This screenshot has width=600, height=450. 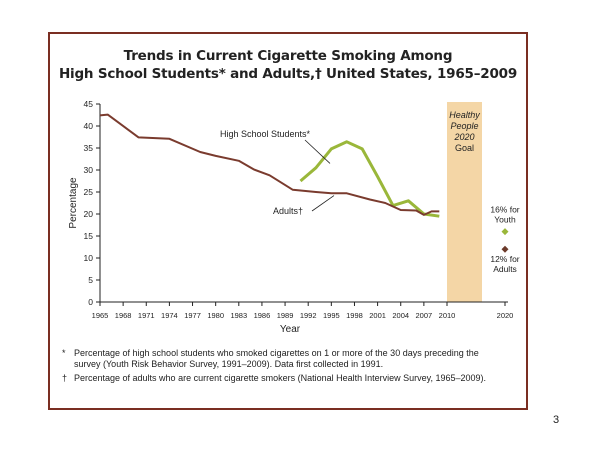 I want to click on y-tick-label: 30, so click(x=89, y=170).